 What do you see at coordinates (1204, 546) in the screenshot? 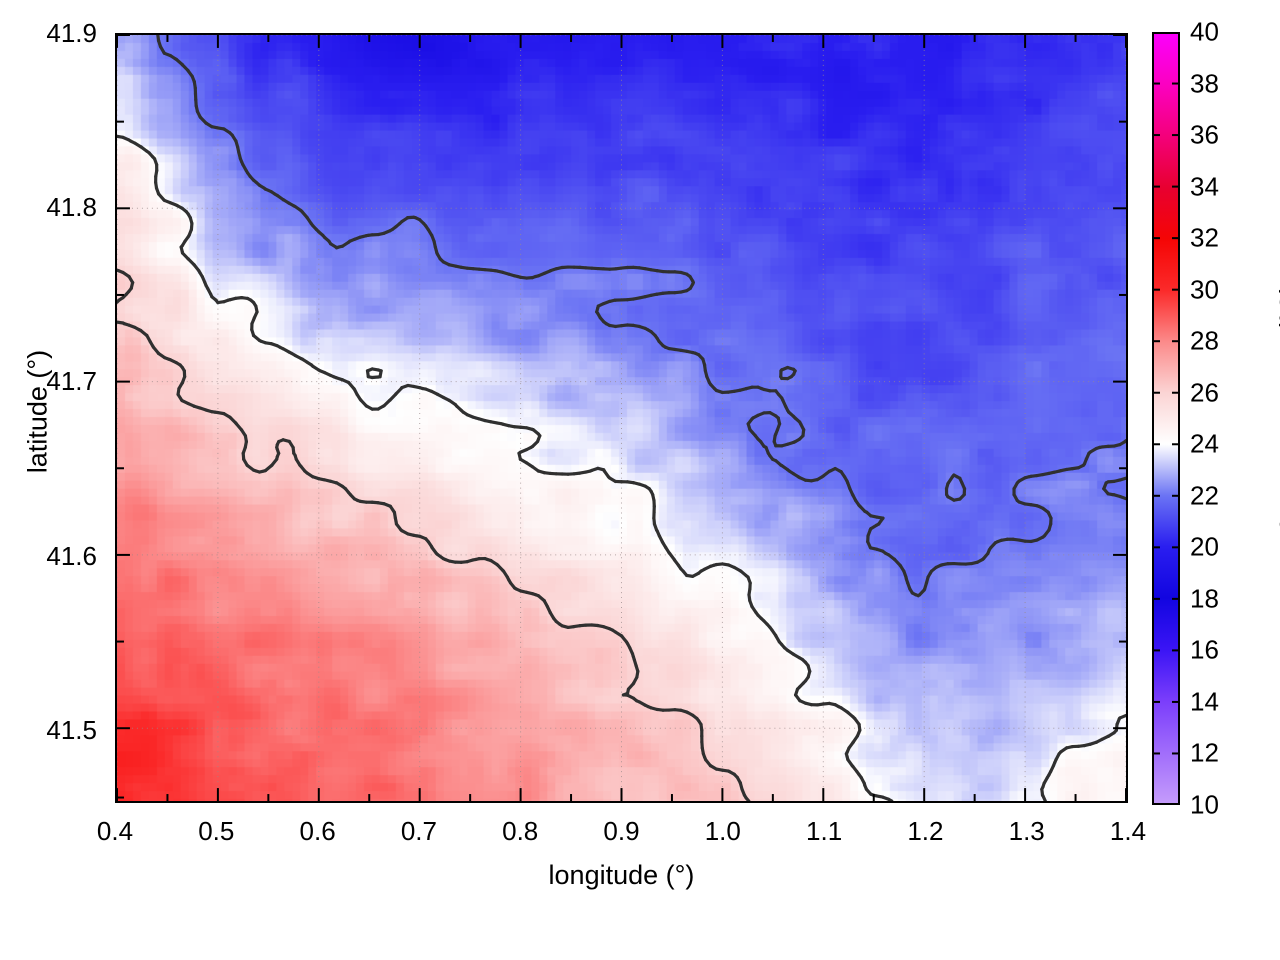
I see `colorbar-tick-label: 20` at bounding box center [1204, 546].